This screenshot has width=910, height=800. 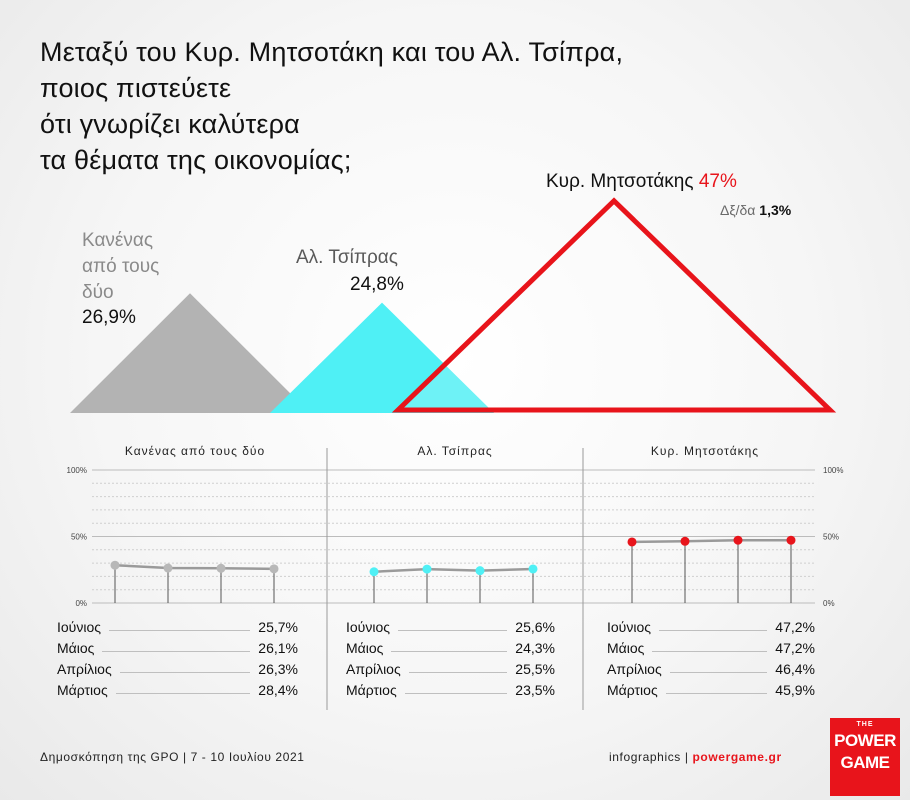 What do you see at coordinates (738, 210) in the screenshot?
I see `dont-know-label: Δξ/δα` at bounding box center [738, 210].